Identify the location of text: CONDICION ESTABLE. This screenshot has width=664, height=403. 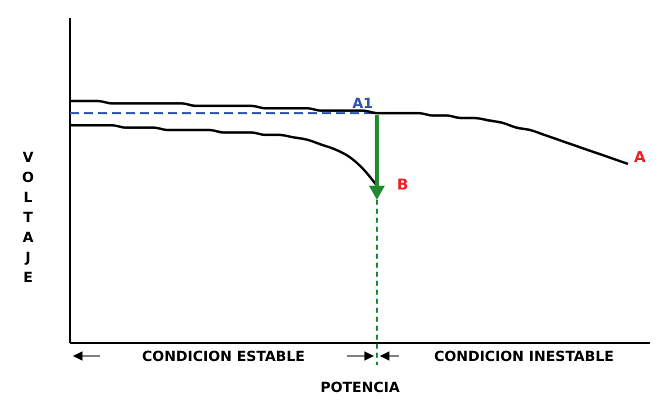
(223, 357).